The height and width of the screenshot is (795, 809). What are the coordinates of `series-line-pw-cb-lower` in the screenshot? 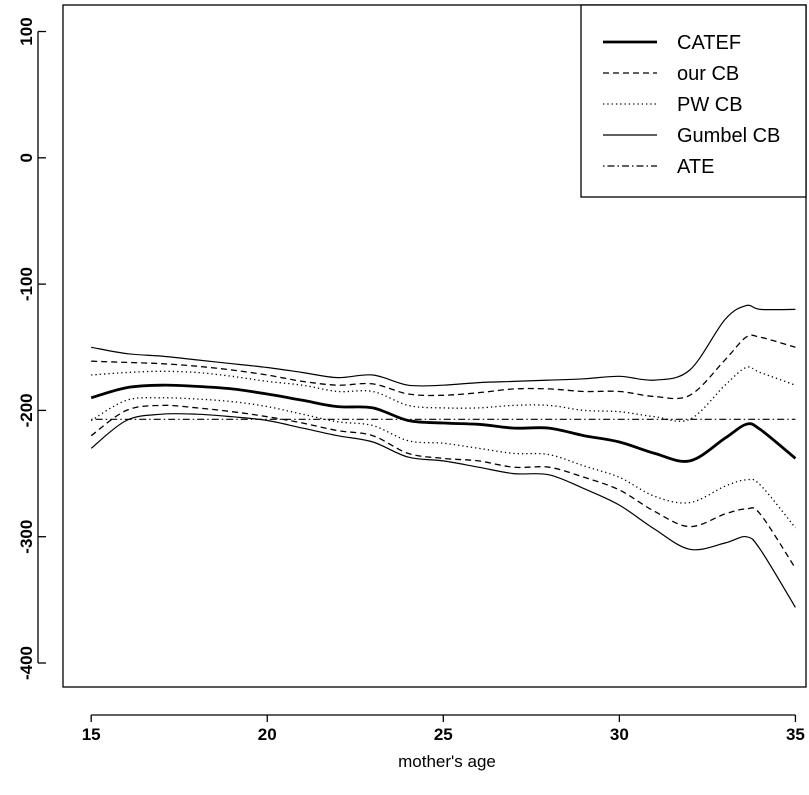 It's located at (443, 463).